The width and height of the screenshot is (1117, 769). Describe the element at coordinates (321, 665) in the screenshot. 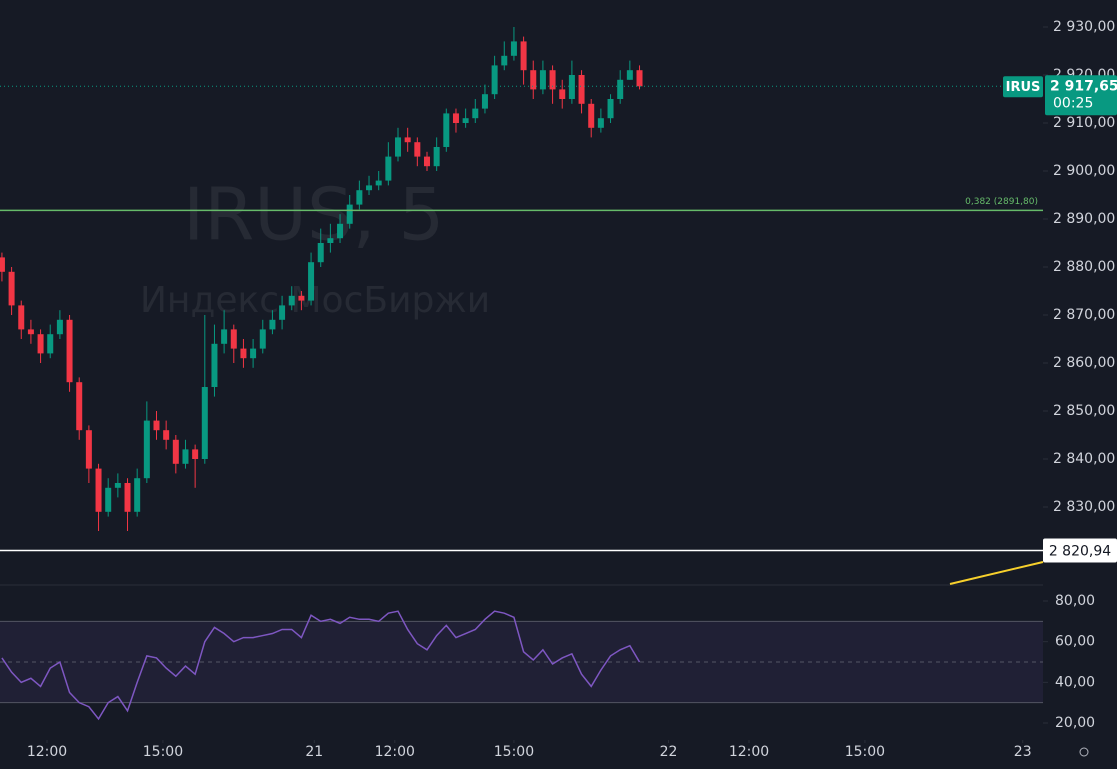

I see `rsi-line` at that location.